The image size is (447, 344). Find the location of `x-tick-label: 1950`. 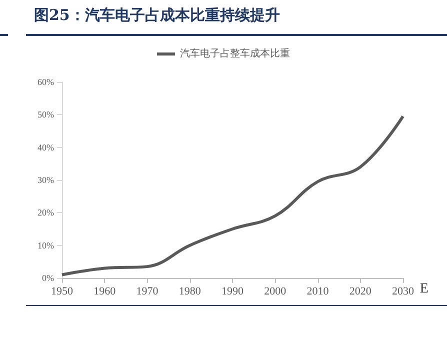

x-tick-label: 1950 is located at coordinates (62, 292).